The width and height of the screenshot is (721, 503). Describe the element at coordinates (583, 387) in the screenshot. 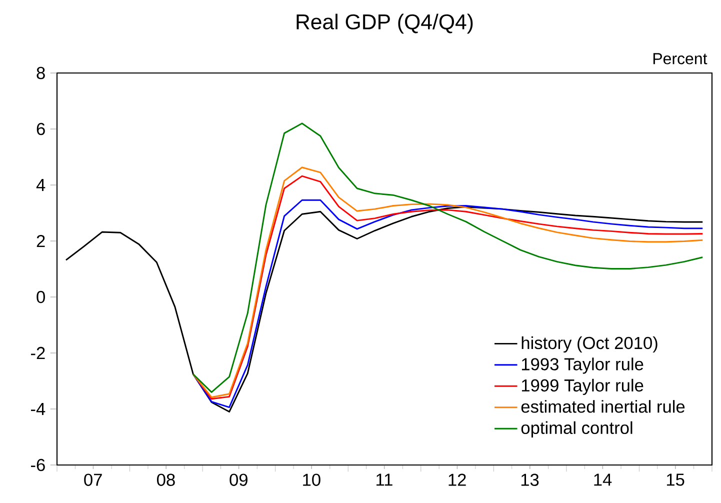

I see `legend-label: 1999 Taylor rule` at that location.